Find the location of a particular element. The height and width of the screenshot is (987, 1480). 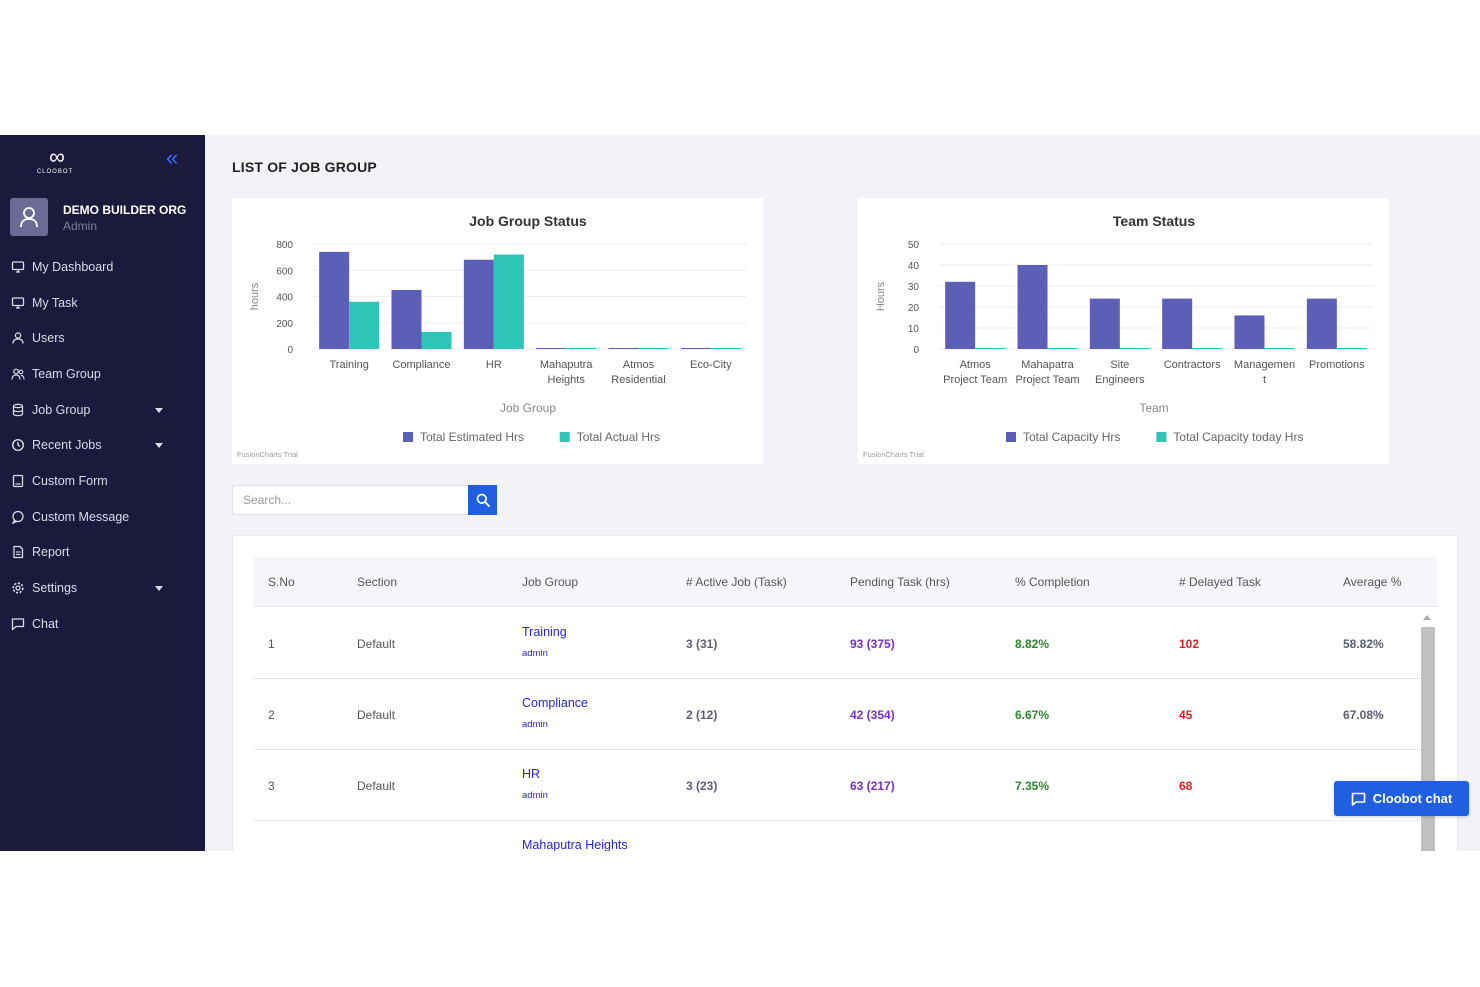

scroll-thumb is located at coordinates (1428, 739).